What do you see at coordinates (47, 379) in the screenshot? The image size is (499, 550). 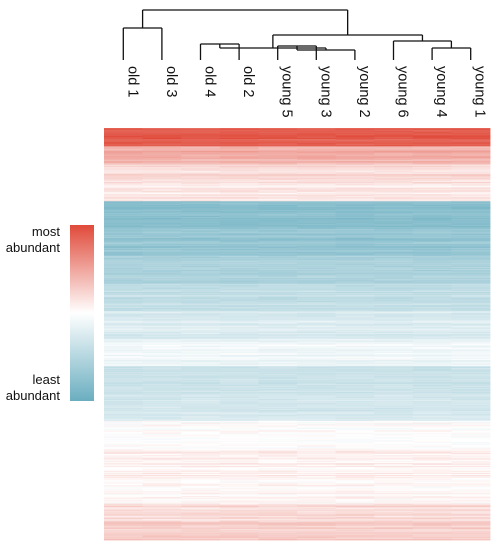 I see `legend-low-label-line1: least` at bounding box center [47, 379].